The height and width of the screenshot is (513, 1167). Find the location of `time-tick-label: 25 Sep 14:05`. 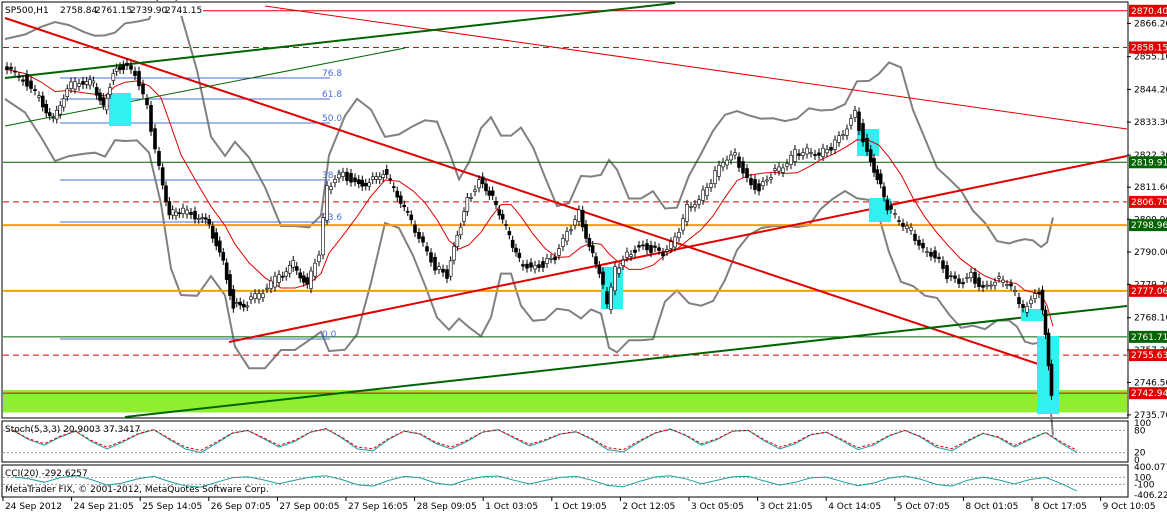

time-tick-label: 25 Sep 14:05 is located at coordinates (172, 507).